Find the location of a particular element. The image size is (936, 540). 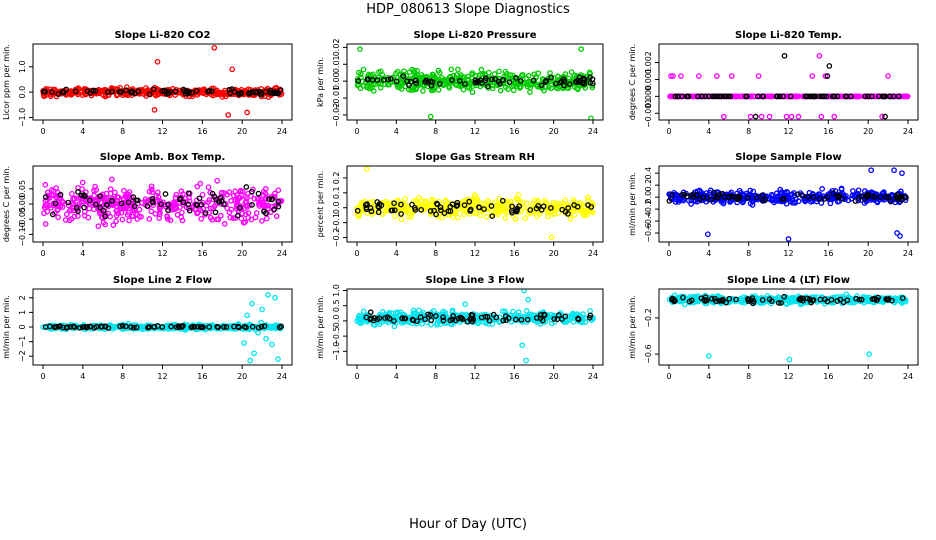

x-tick-label: 0 is located at coordinates (668, 131).